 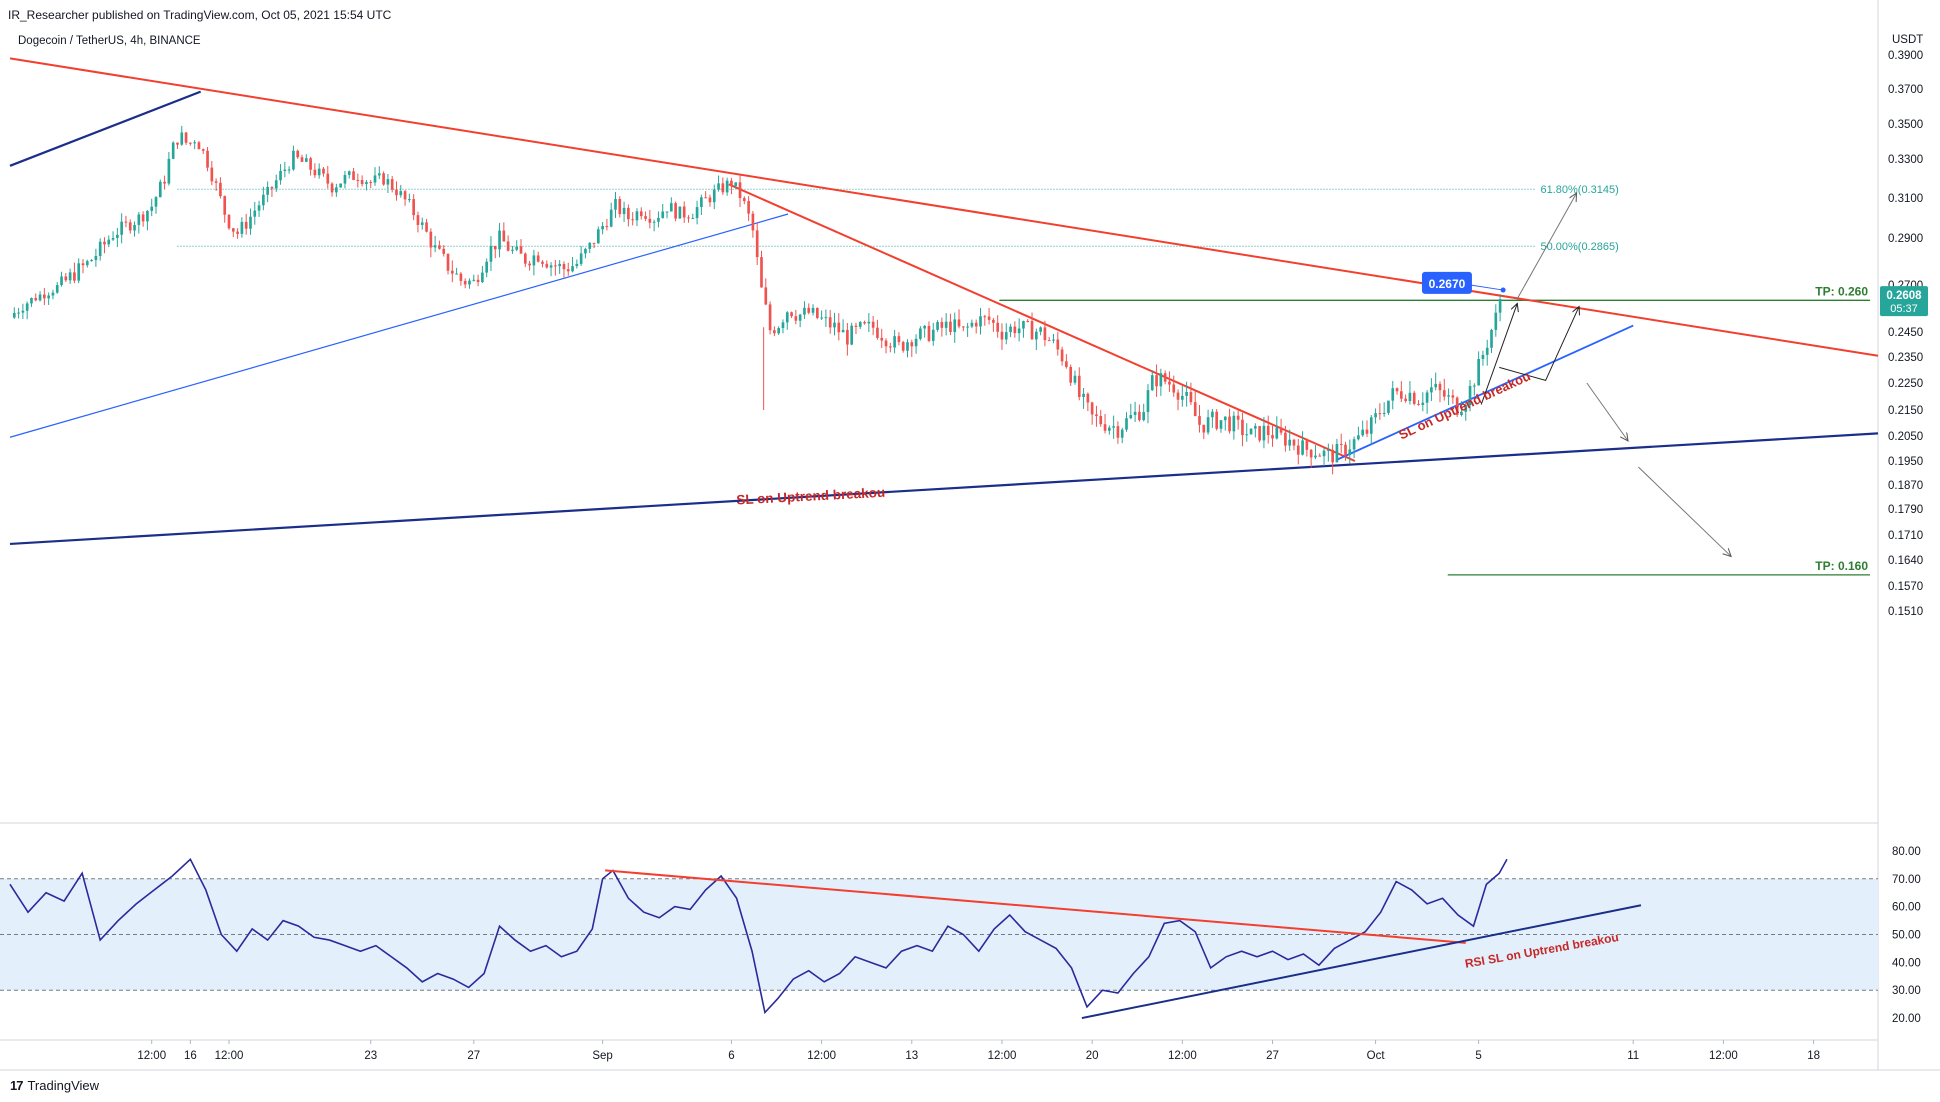 I want to click on price-tick-label: 0.1870, so click(x=1905, y=486).